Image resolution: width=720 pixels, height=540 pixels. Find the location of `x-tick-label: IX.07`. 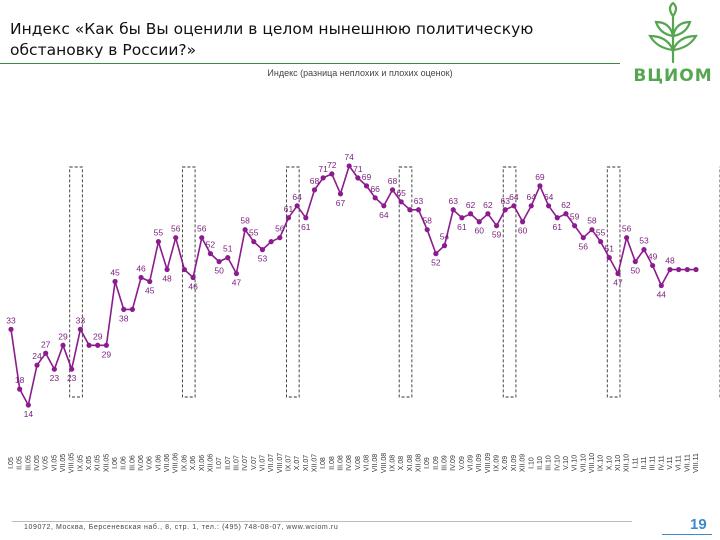

x-tick-label: IX.07 is located at coordinates (288, 463).